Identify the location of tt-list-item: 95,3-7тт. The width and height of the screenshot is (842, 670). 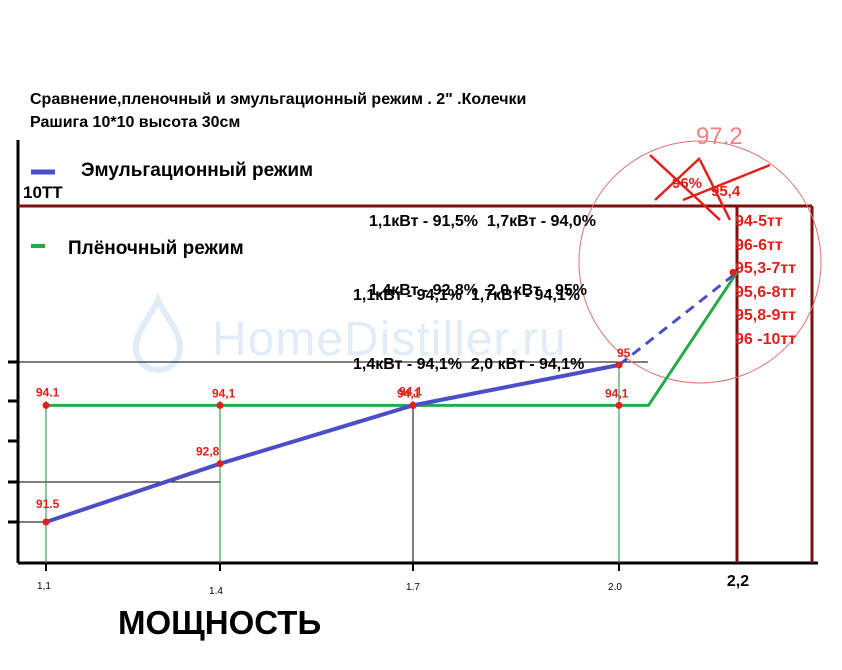
(766, 268).